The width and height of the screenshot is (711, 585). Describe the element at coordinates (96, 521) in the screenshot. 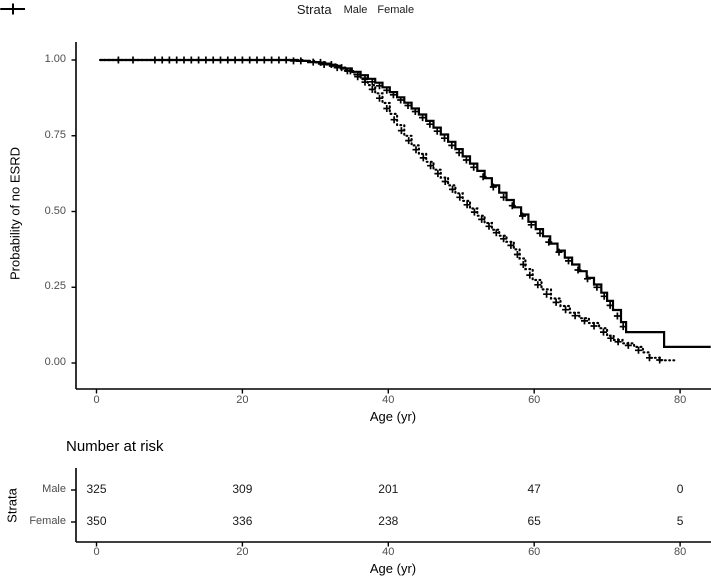

I see `risk-count-female-0: 350` at that location.